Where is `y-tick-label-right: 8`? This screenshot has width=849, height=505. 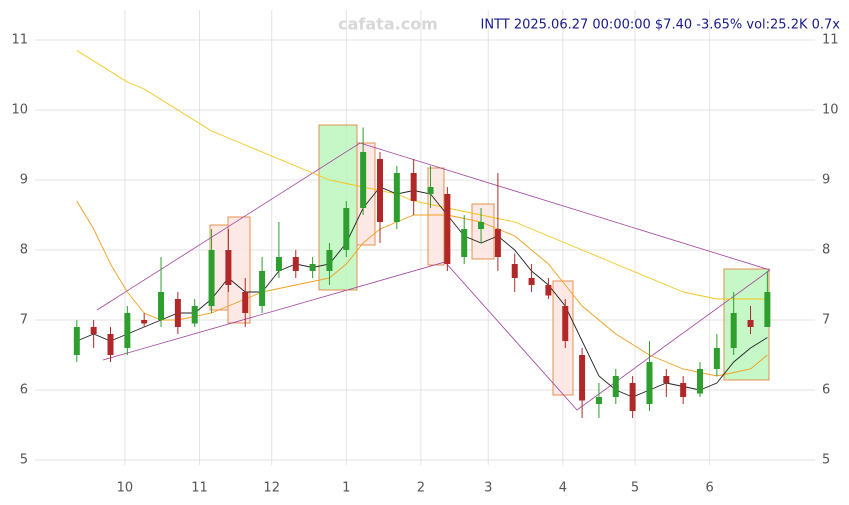 y-tick-label-right: 8 is located at coordinates (826, 250).